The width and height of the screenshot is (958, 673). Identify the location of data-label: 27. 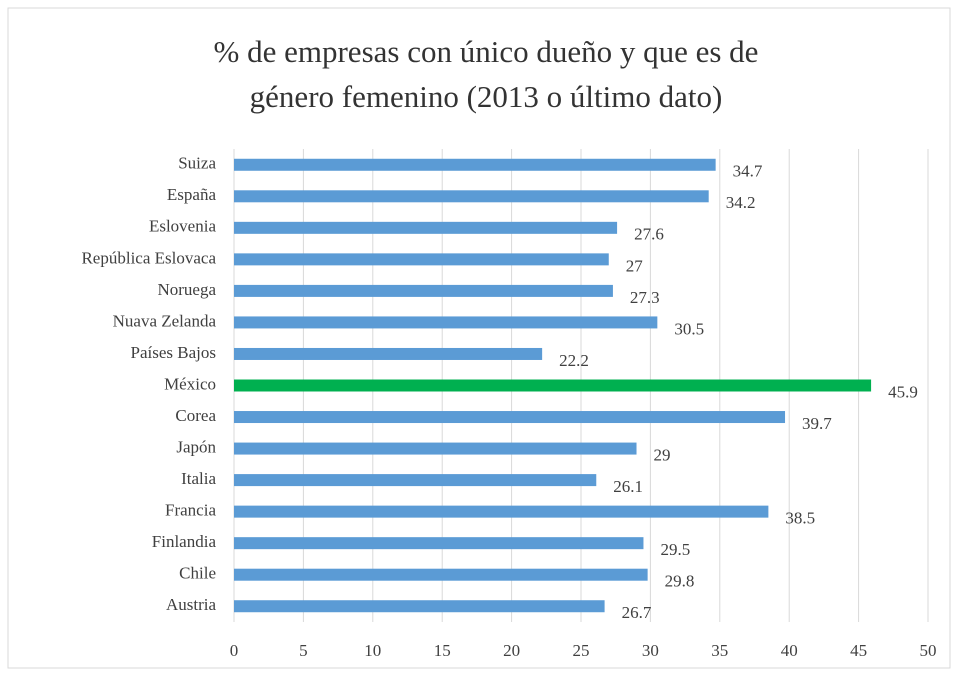
(635, 265).